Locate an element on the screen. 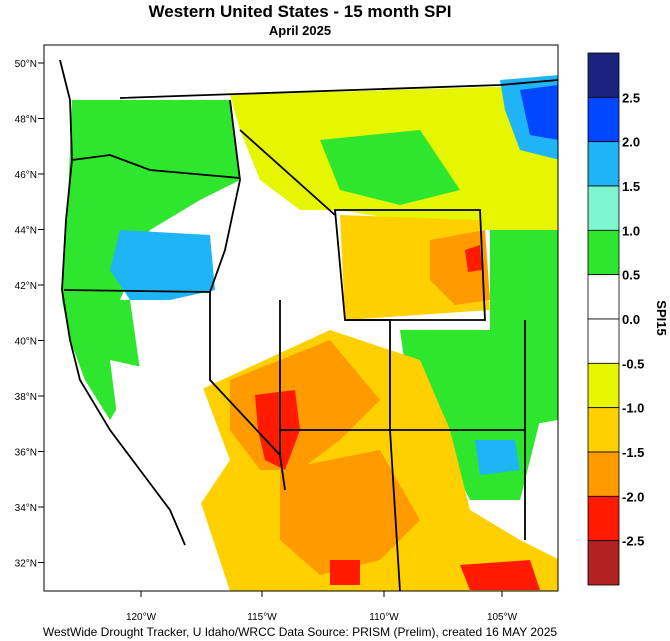 Image resolution: width=670 pixels, height=641 pixels. border-id-west is located at coordinates (225, 196).